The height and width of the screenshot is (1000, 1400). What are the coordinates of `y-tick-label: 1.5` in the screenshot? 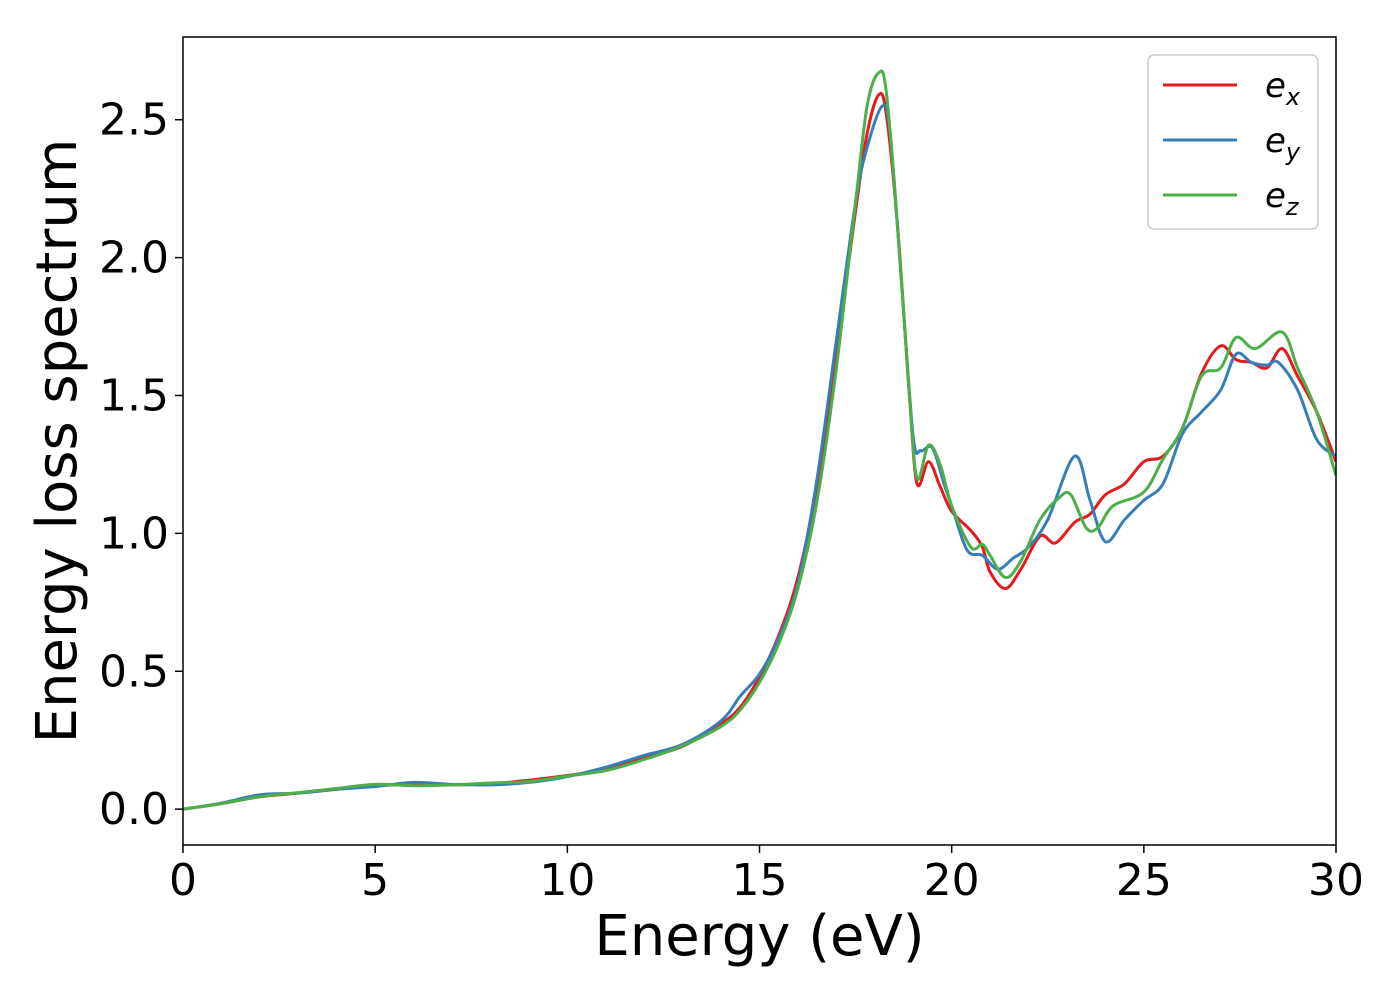 It's located at (134, 395).